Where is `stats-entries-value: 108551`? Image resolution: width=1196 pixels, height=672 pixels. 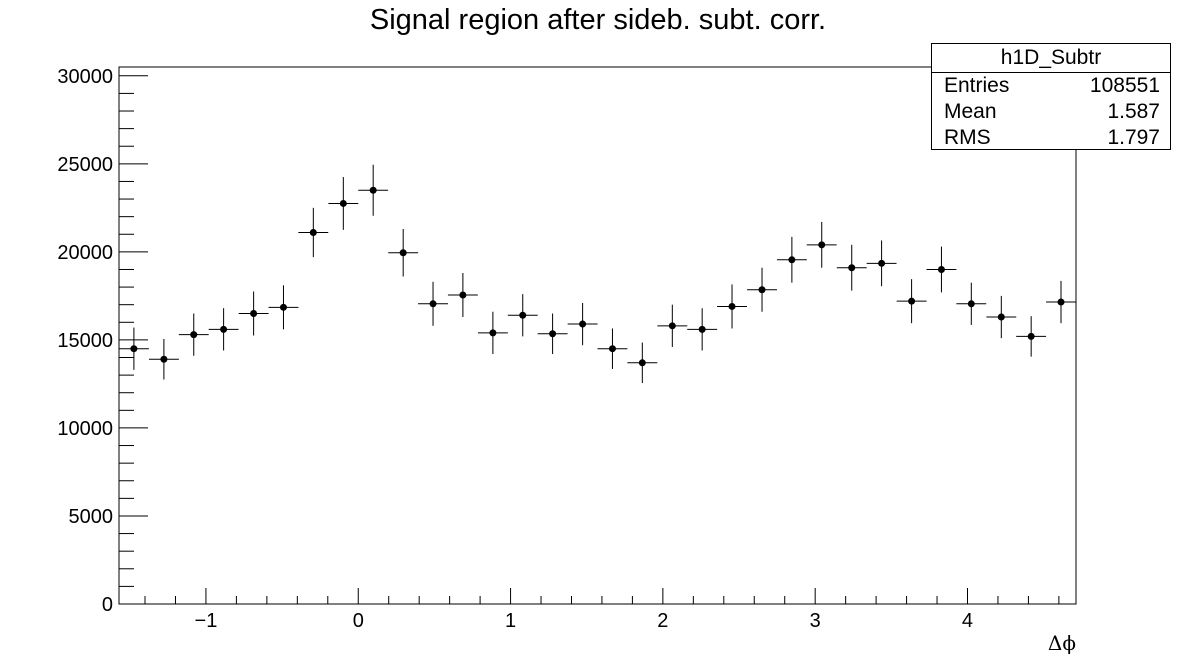 stats-entries-value: 108551 is located at coordinates (1124, 85).